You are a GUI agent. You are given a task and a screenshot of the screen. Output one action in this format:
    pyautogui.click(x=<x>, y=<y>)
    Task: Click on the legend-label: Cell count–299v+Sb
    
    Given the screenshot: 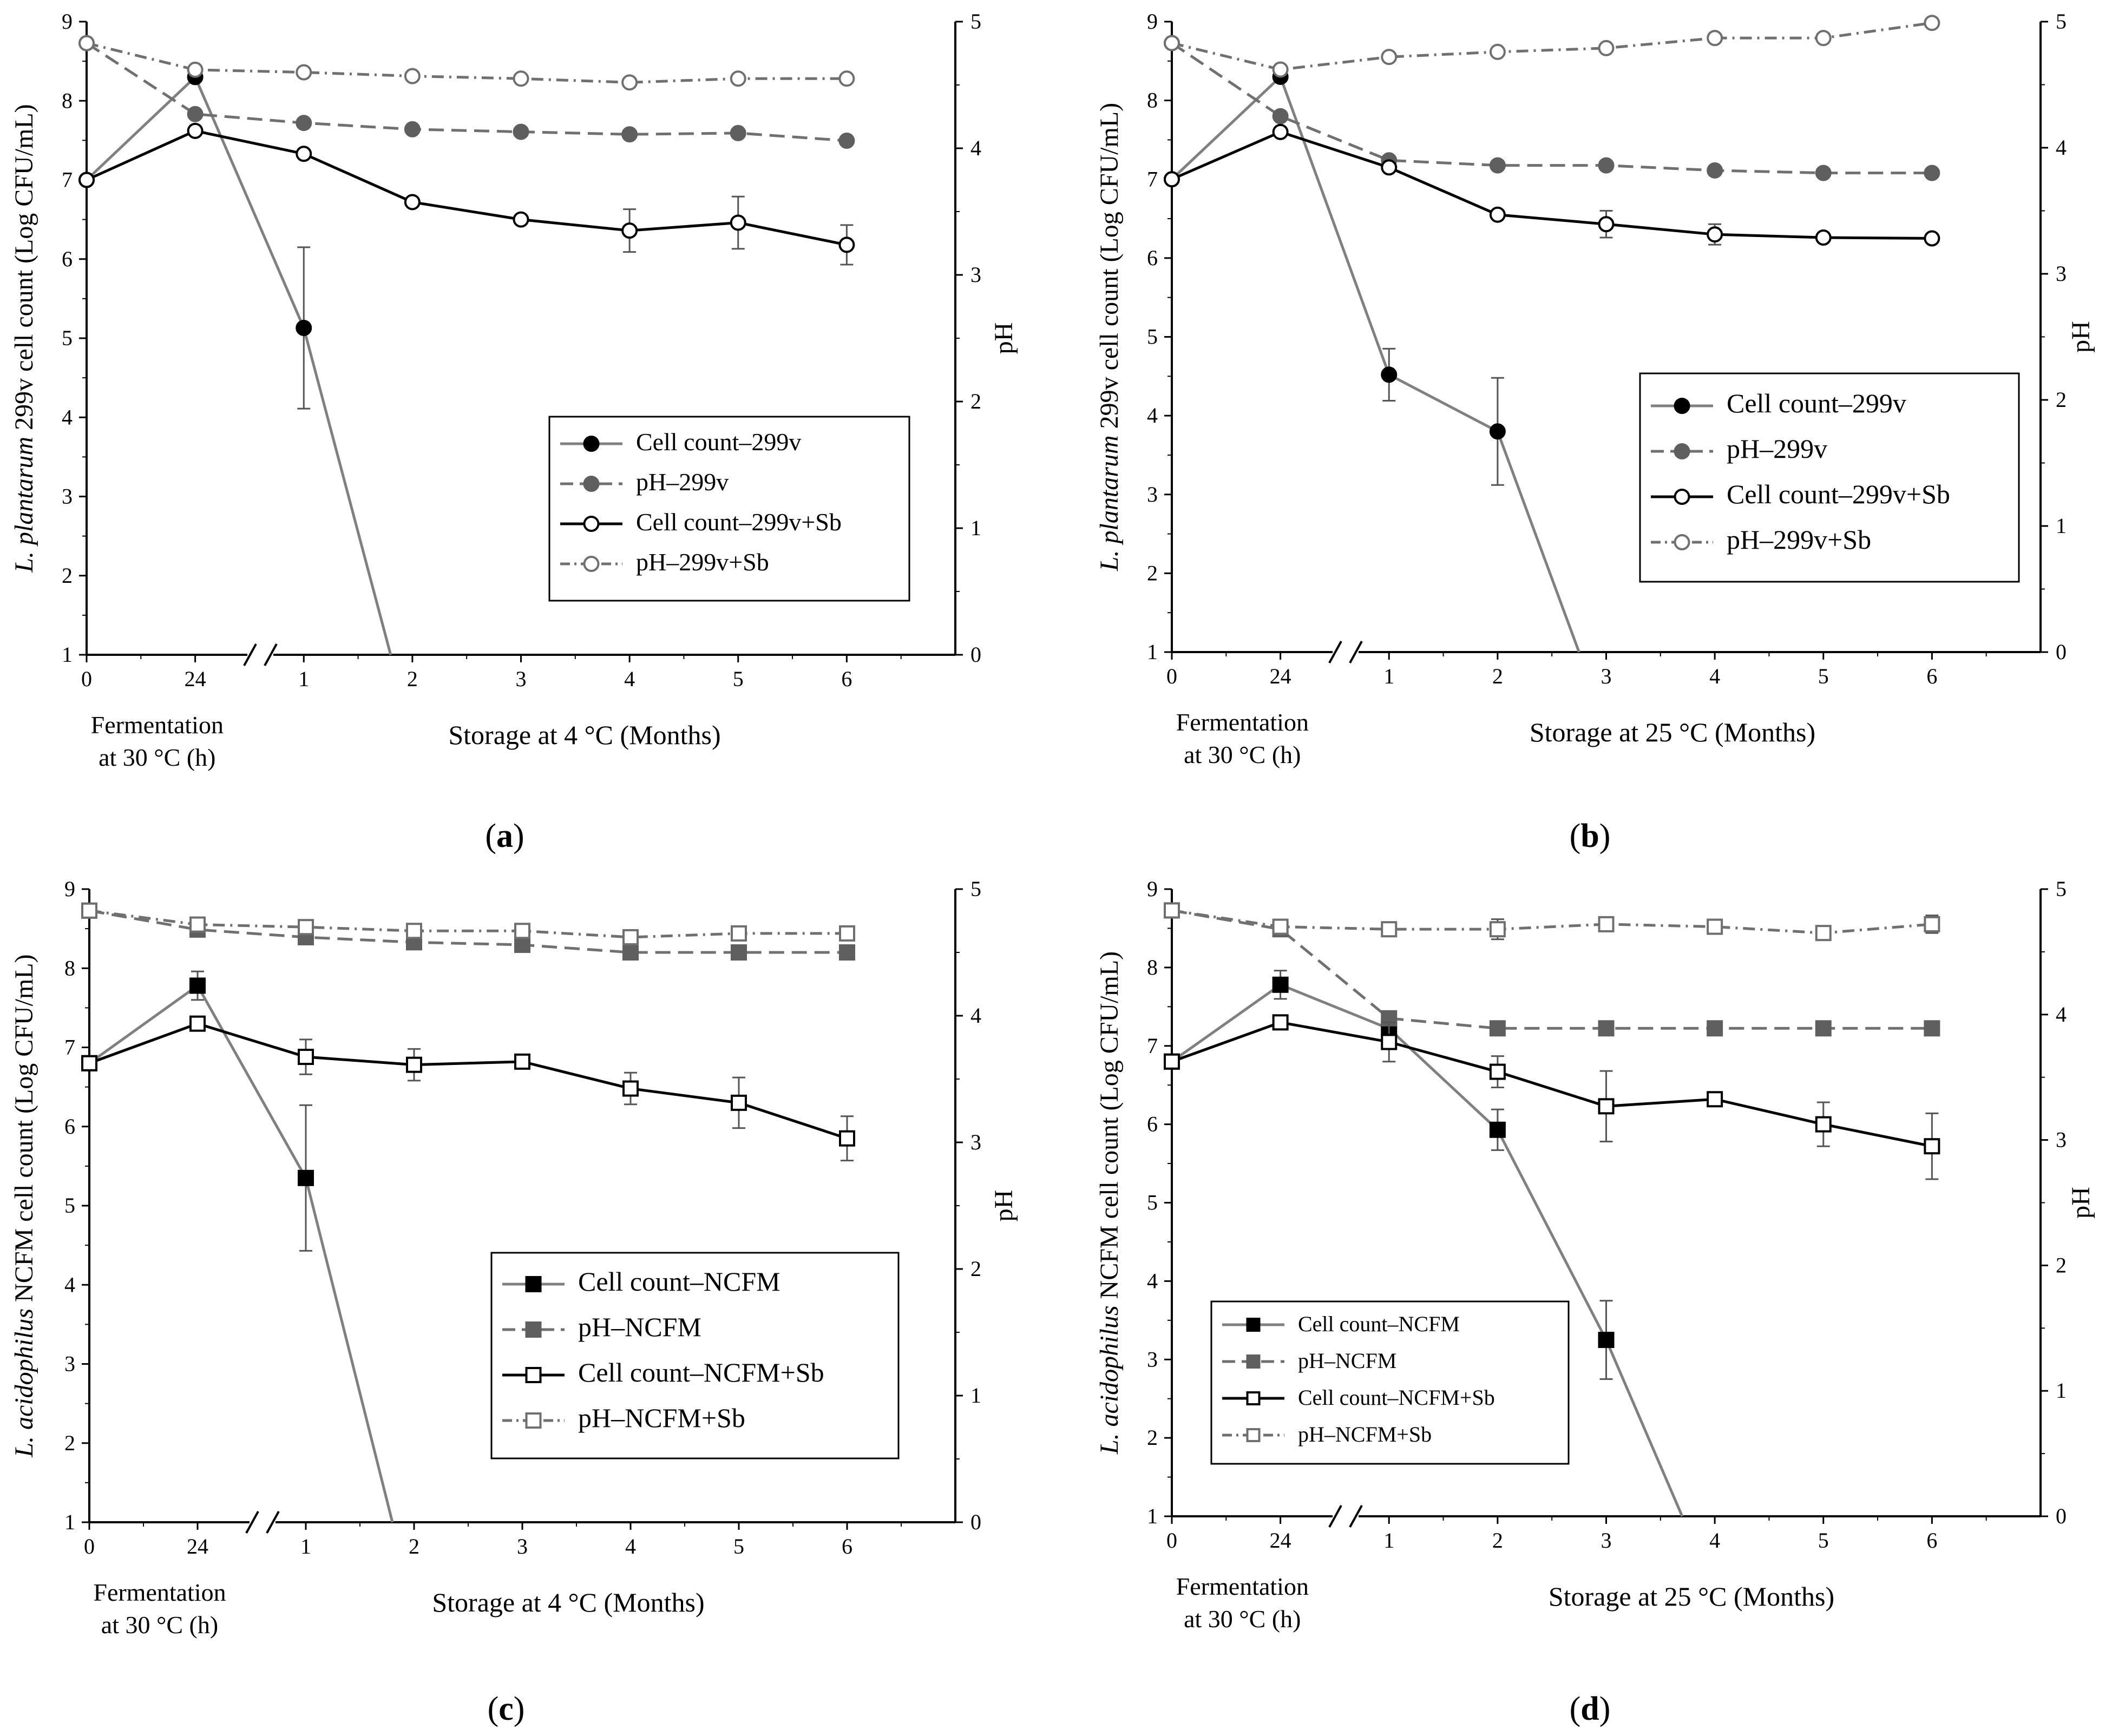 What is the action you would take?
    pyautogui.click(x=1839, y=494)
    